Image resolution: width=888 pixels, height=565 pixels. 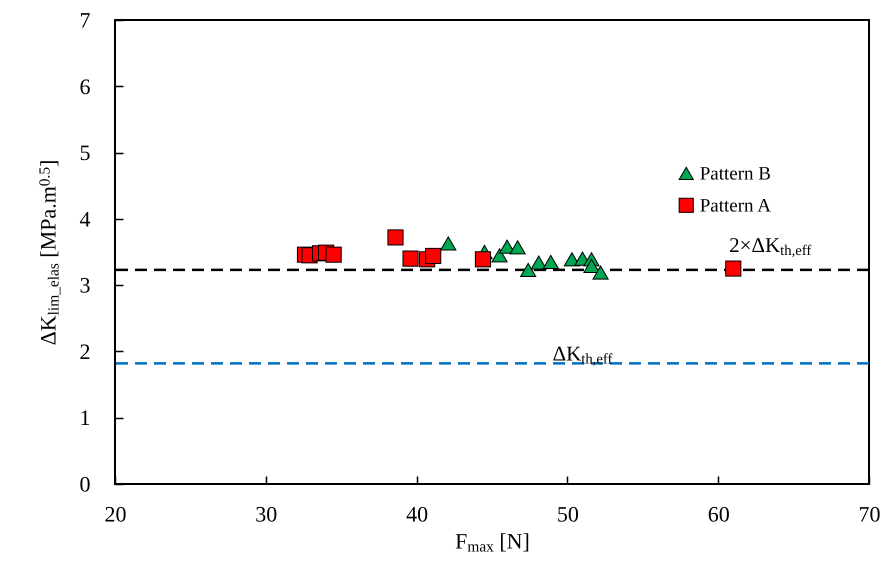 What do you see at coordinates (567, 514) in the screenshot?
I see `x-tick-label: 50` at bounding box center [567, 514].